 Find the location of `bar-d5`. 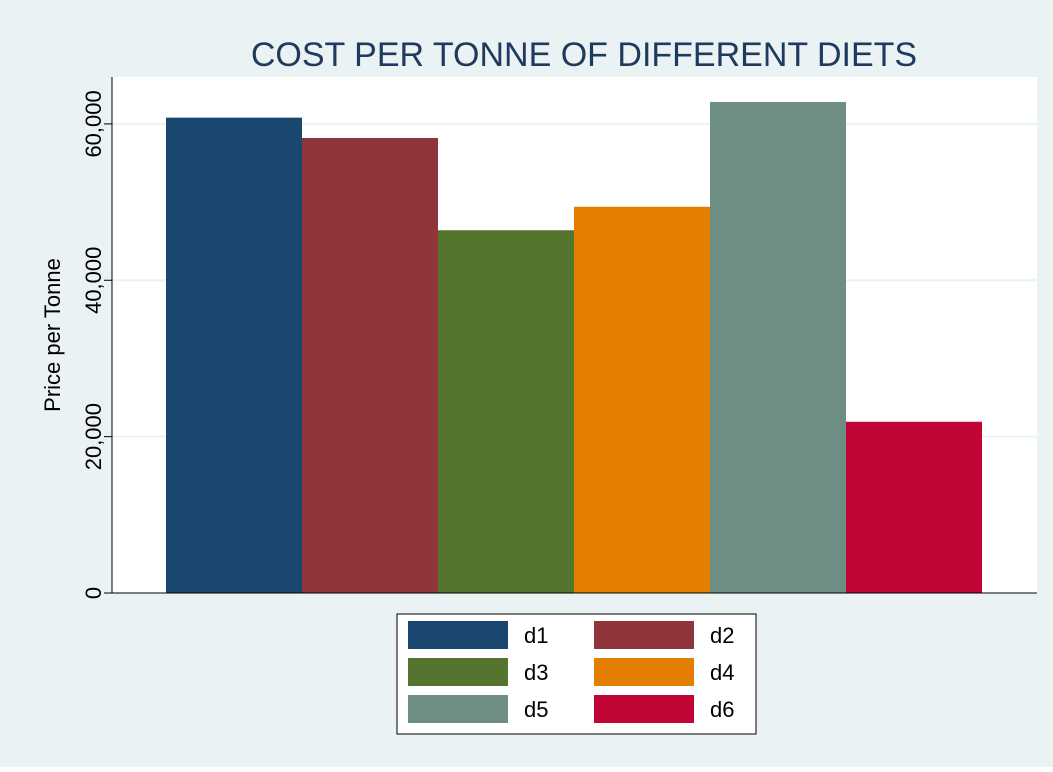

bar-d5 is located at coordinates (778, 347).